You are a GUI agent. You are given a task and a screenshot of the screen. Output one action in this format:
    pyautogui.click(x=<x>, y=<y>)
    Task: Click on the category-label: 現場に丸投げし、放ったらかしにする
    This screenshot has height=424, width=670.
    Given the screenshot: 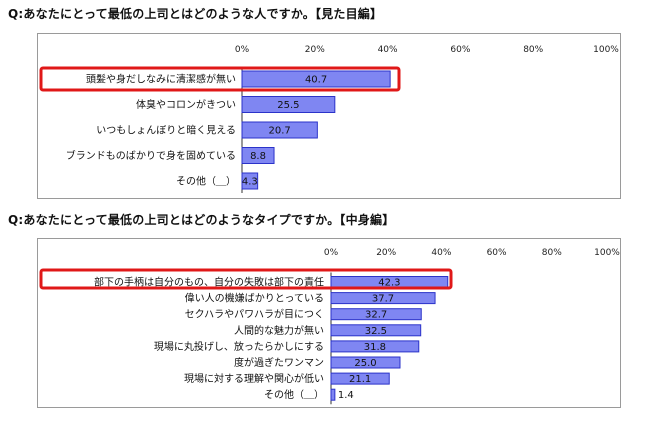 What is the action you would take?
    pyautogui.click(x=239, y=346)
    